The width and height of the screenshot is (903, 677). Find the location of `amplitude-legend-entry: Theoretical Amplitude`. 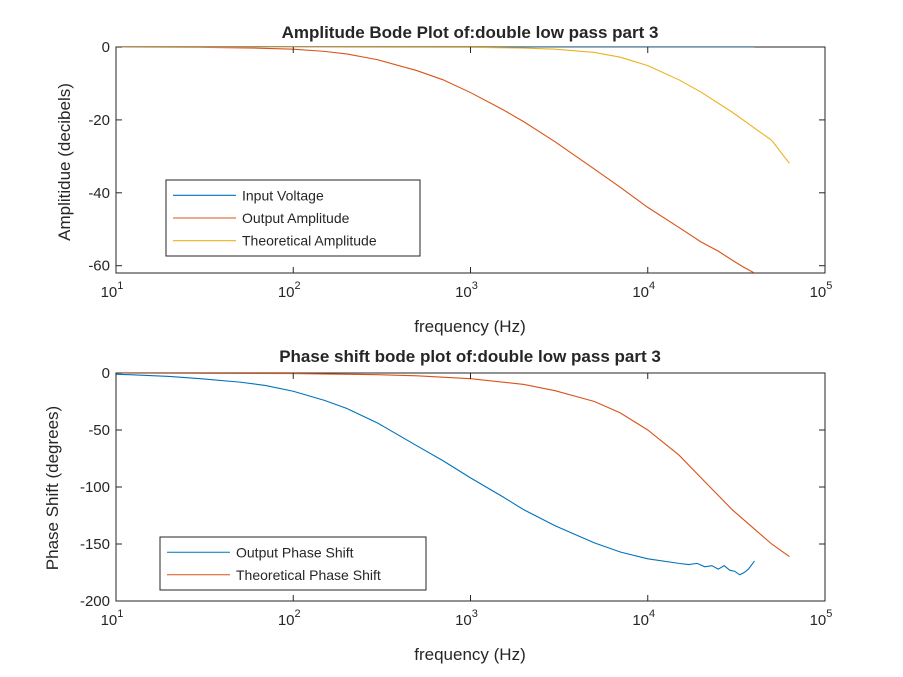

amplitude-legend-entry: Theoretical Amplitude is located at coordinates (309, 241).